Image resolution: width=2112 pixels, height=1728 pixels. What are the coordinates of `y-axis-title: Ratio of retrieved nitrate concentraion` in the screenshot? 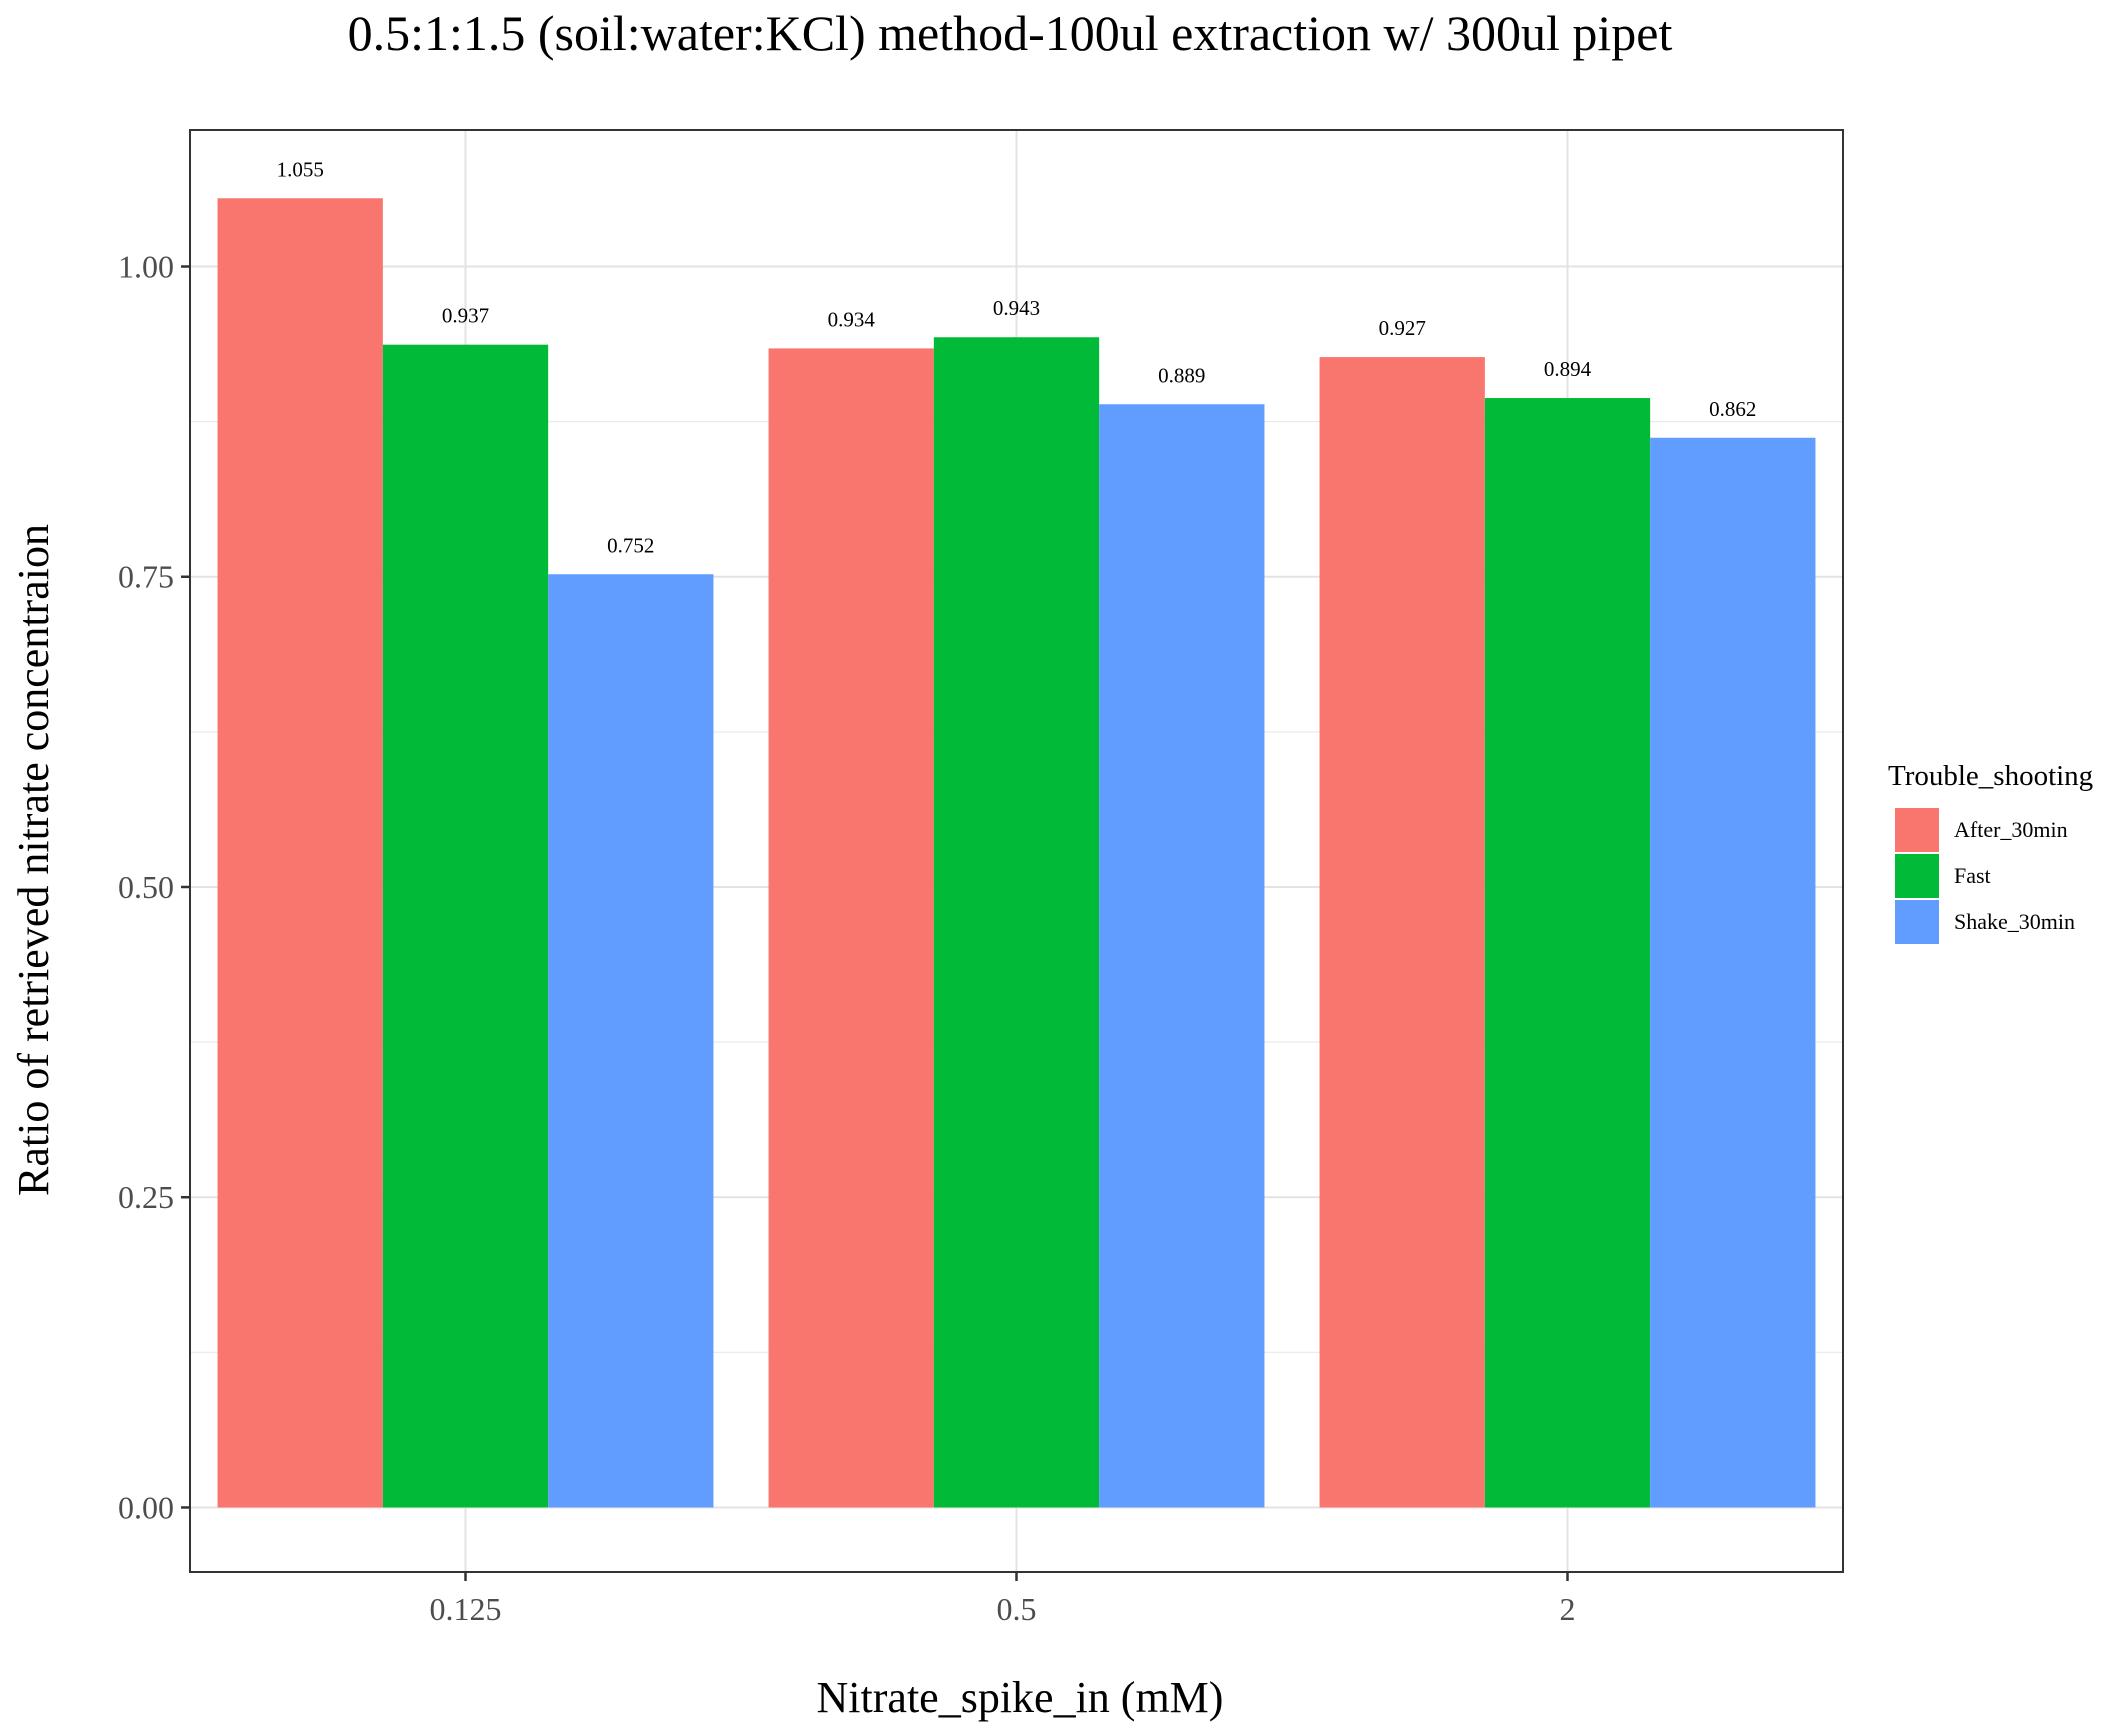 It's located at (33, 860).